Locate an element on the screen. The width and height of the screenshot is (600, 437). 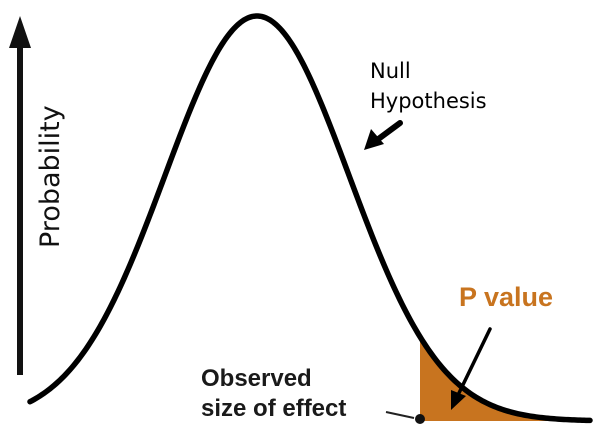
null-hypothesis-label-line1: Null is located at coordinates (390, 71).